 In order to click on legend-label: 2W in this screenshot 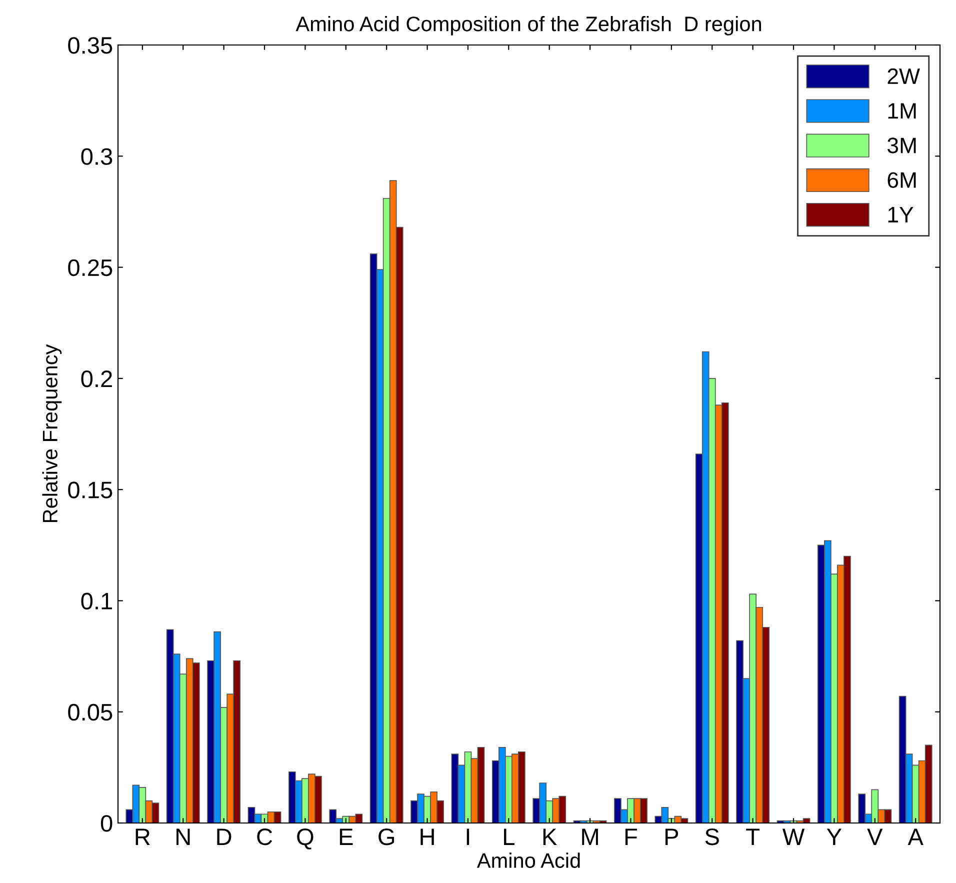, I will do `click(904, 76)`.